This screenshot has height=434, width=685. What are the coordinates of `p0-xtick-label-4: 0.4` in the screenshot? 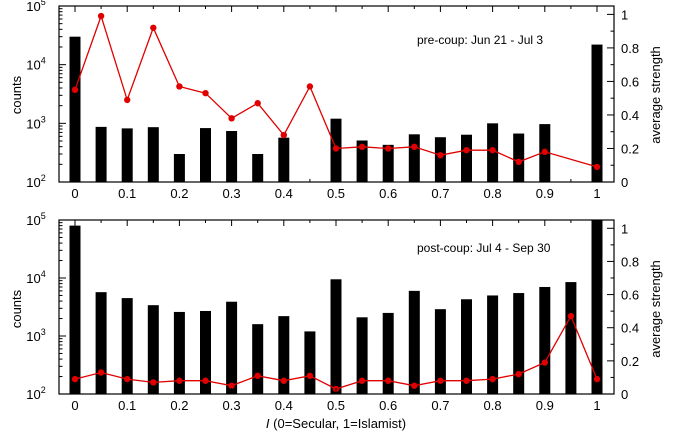 It's located at (284, 193).